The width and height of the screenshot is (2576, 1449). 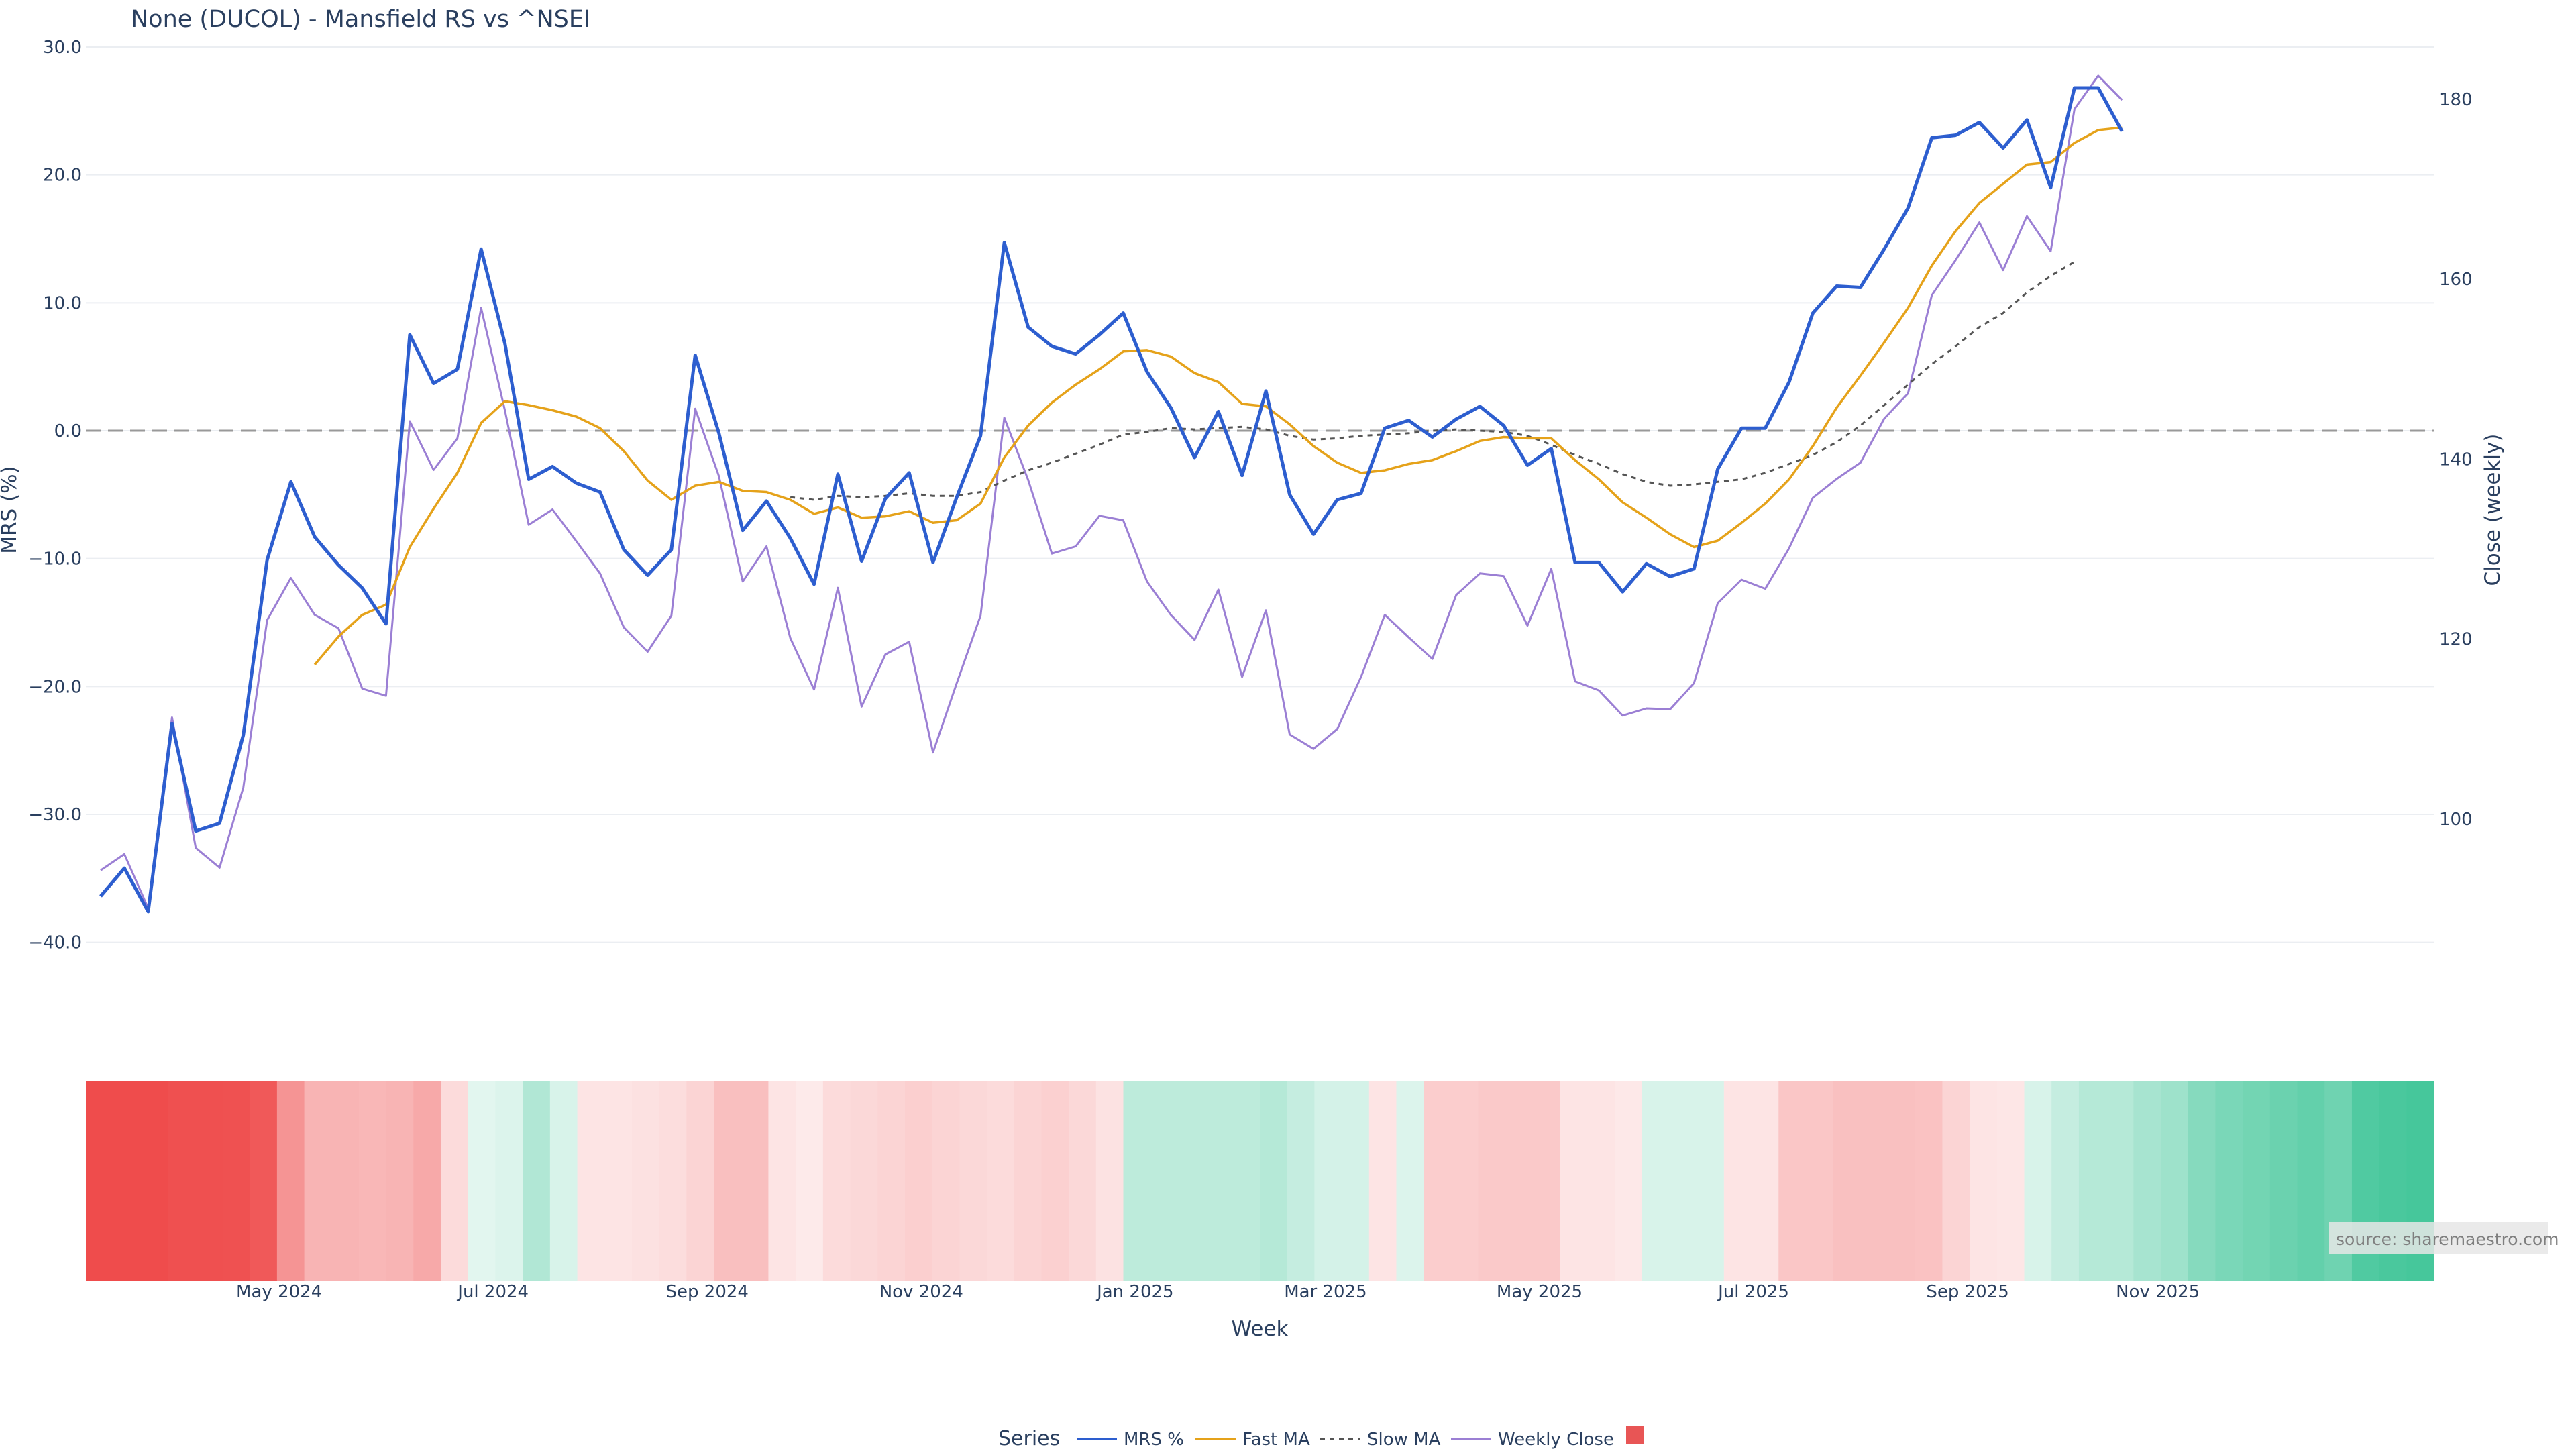 What do you see at coordinates (1276, 1439) in the screenshot?
I see `legend-label: Fast MA` at bounding box center [1276, 1439].